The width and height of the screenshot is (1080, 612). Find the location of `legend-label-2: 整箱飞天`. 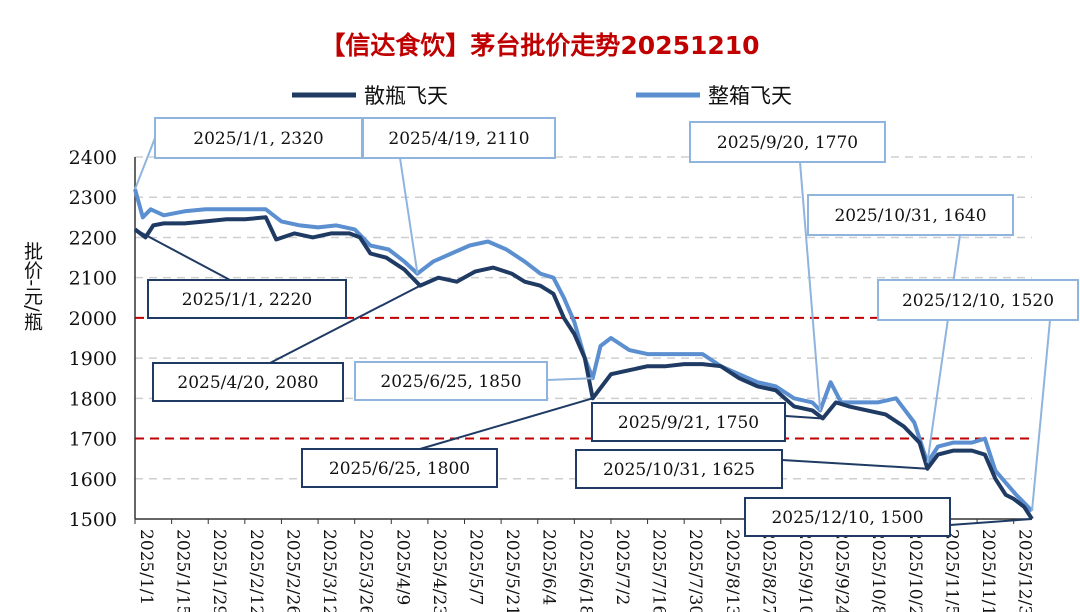

legend-label-2: 整箱飞天 is located at coordinates (750, 96).